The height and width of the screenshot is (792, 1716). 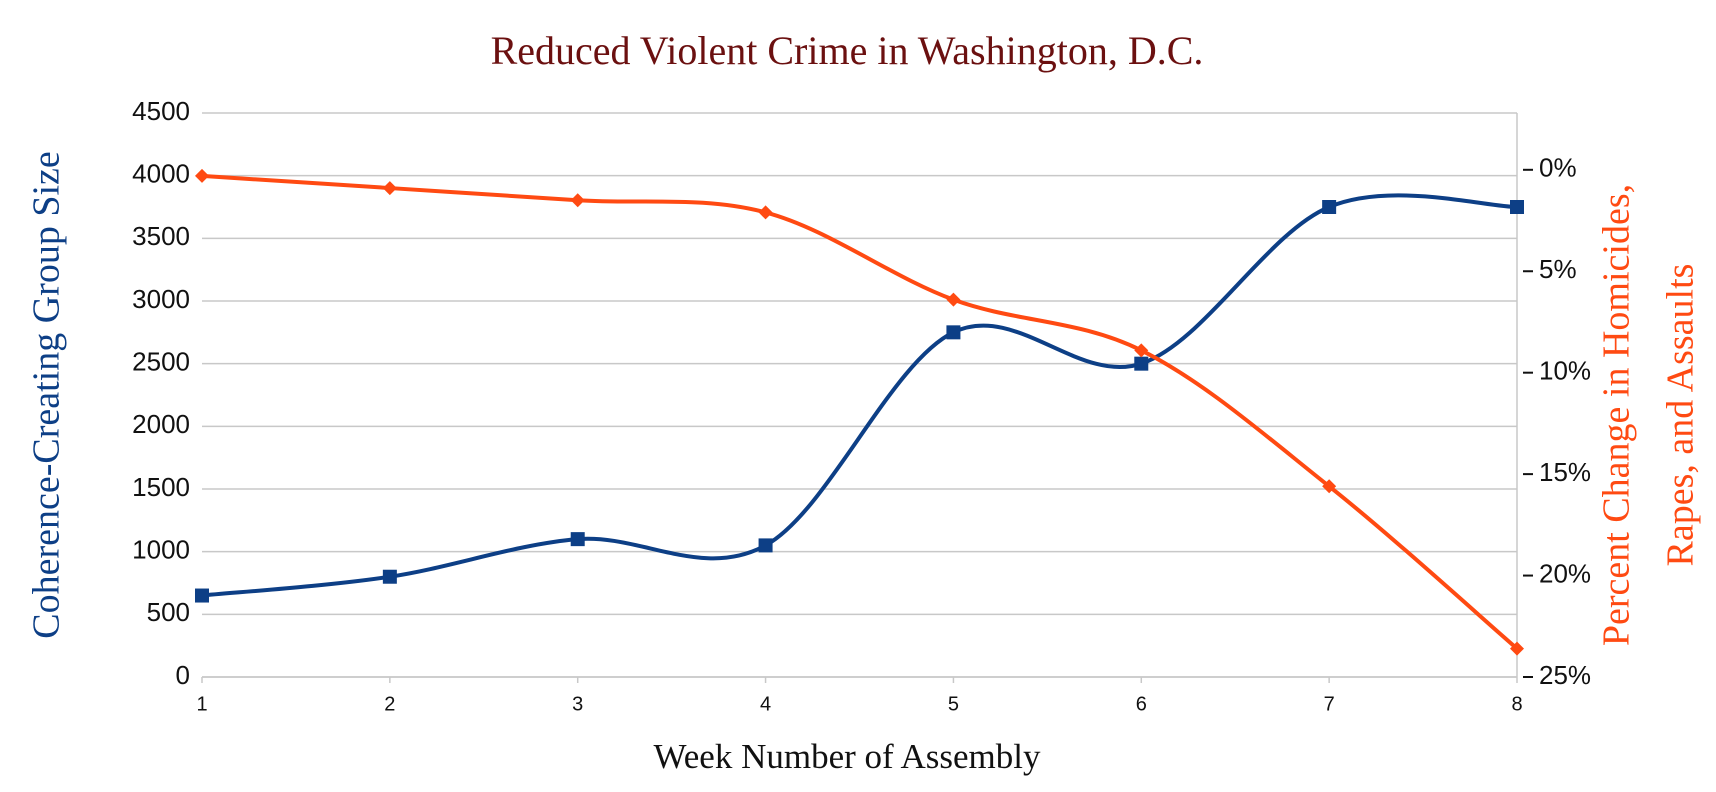 I want to click on y-axis-label: Coherence-Creating Group Size, so click(x=47, y=395).